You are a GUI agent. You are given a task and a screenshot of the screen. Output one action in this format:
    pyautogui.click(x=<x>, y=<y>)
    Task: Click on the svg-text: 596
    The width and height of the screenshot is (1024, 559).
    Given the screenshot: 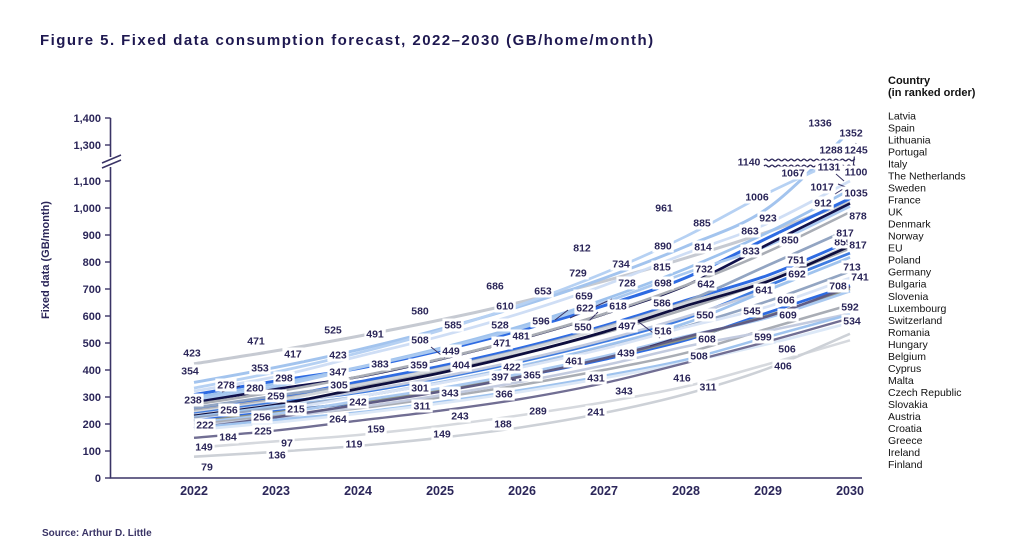 What is the action you would take?
    pyautogui.click(x=541, y=322)
    